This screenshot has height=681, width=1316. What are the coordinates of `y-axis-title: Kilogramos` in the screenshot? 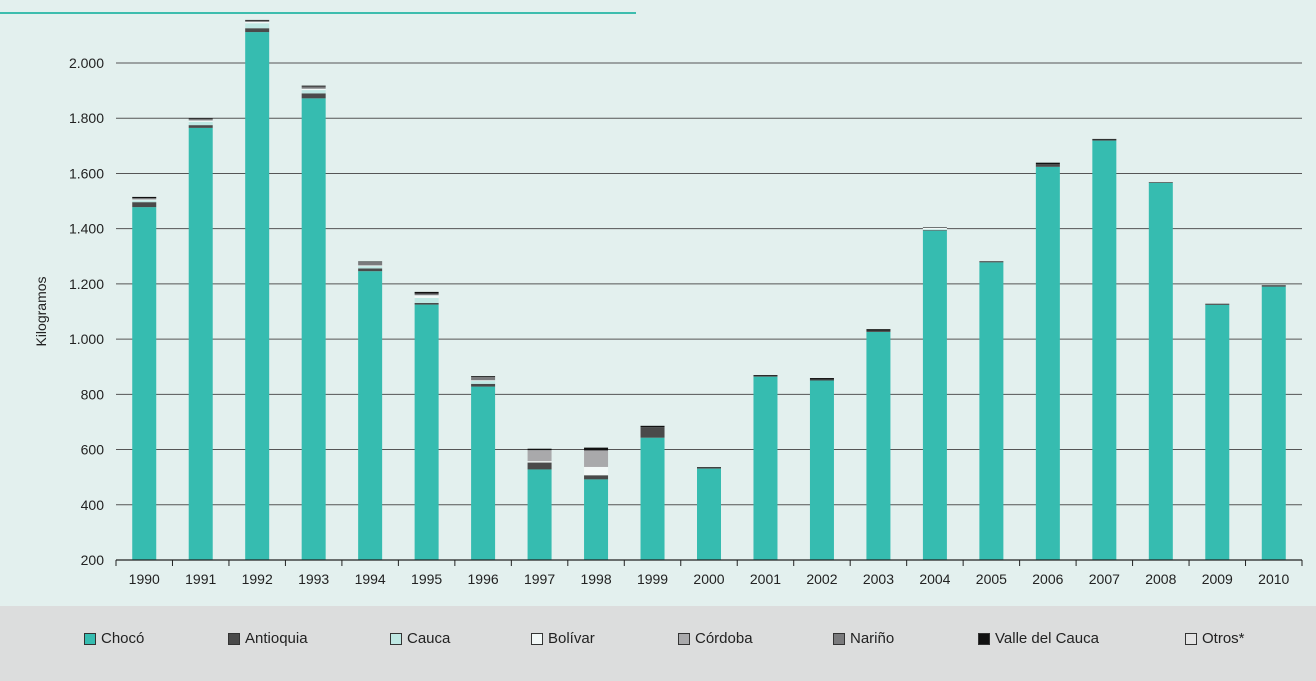 It's located at (41, 311).